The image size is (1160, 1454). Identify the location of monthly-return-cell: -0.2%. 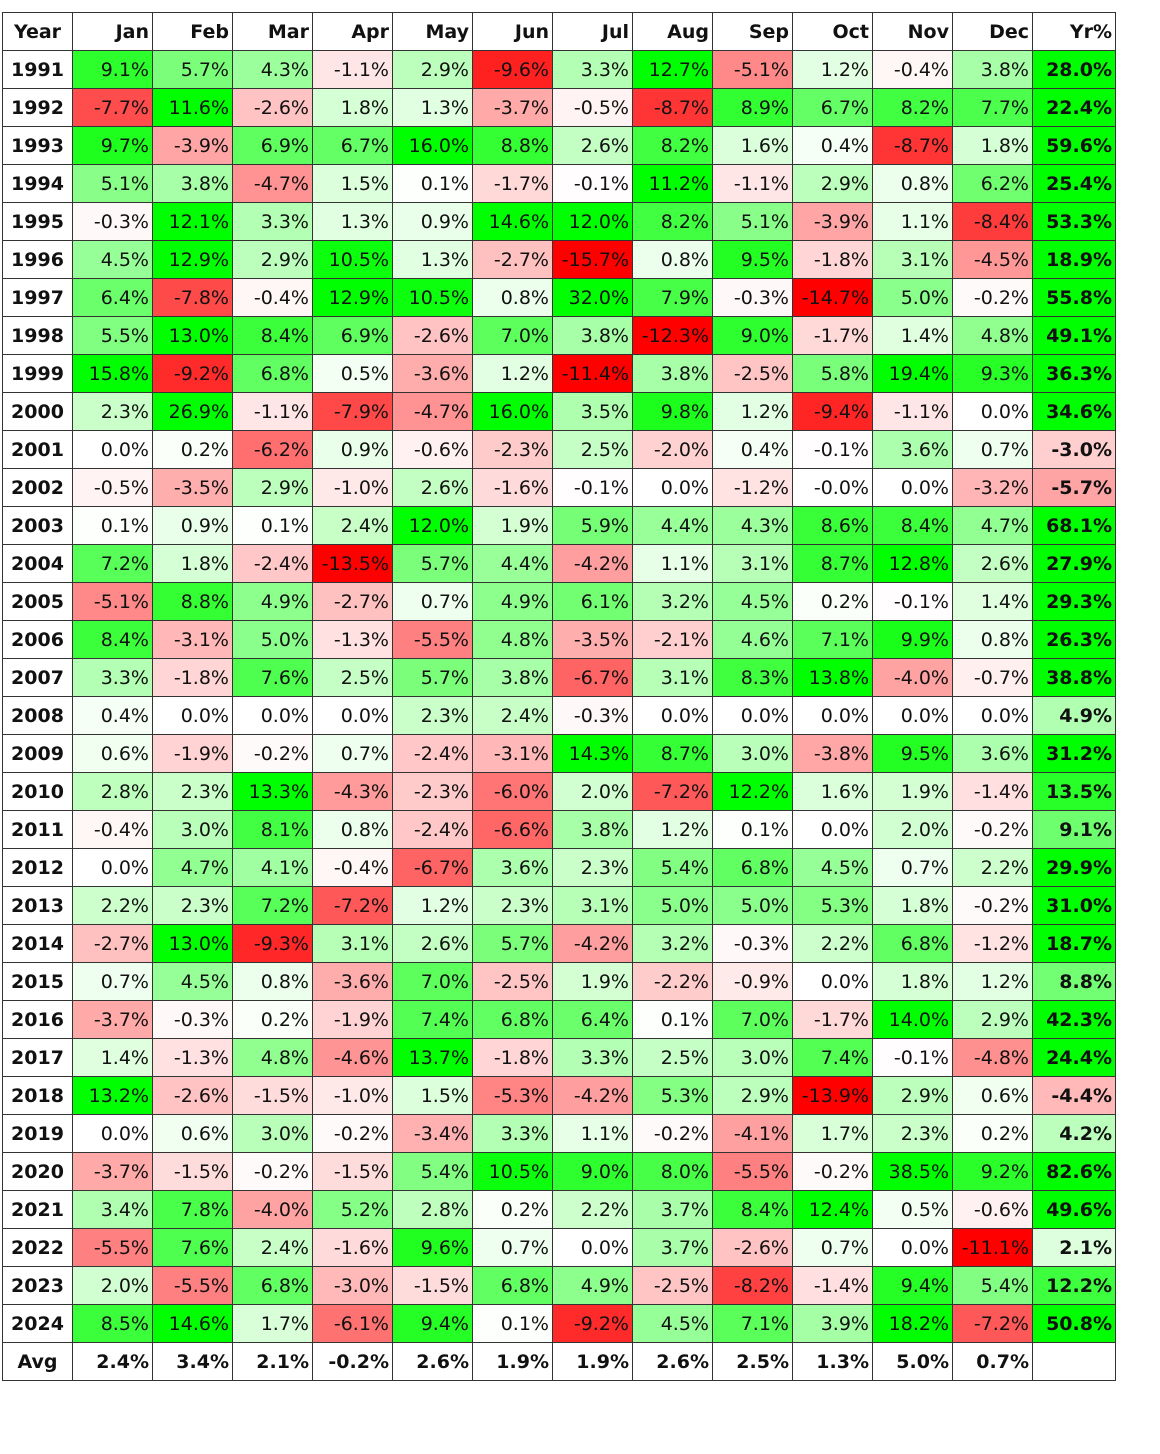
(992, 905).